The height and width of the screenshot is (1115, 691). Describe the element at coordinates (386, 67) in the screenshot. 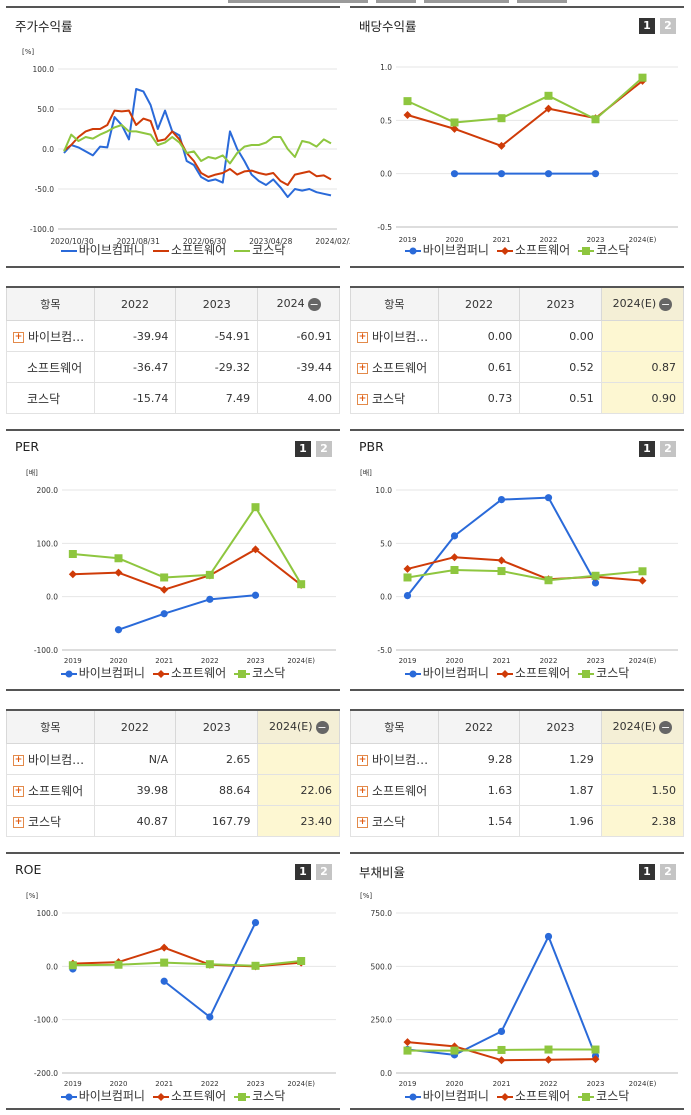

I see `y-tick-label: 1.0` at that location.